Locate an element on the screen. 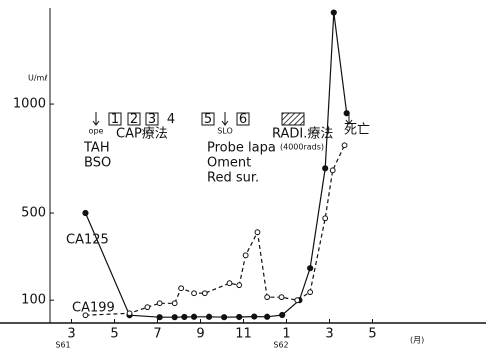  annotation: BSO is located at coordinates (97, 163).